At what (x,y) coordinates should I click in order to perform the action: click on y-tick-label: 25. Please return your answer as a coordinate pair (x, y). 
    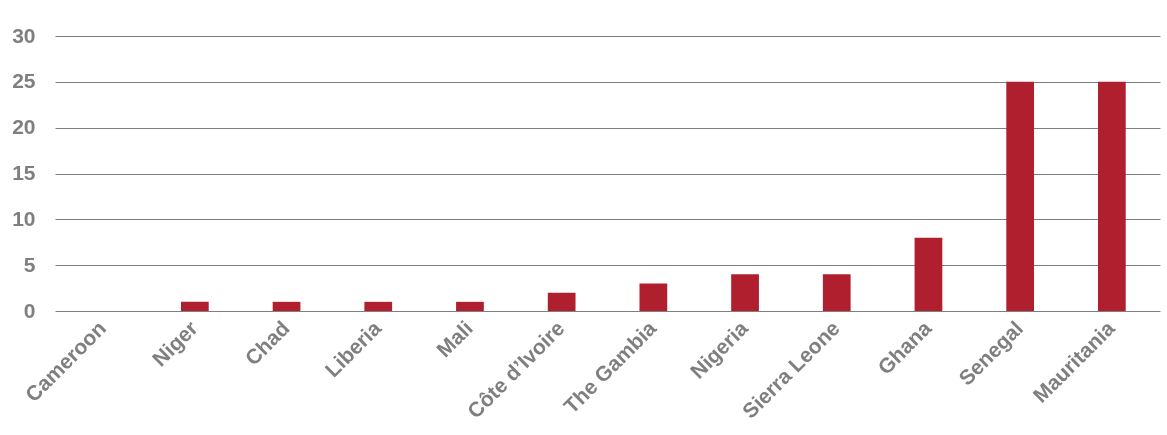
    Looking at the image, I should click on (24, 81).